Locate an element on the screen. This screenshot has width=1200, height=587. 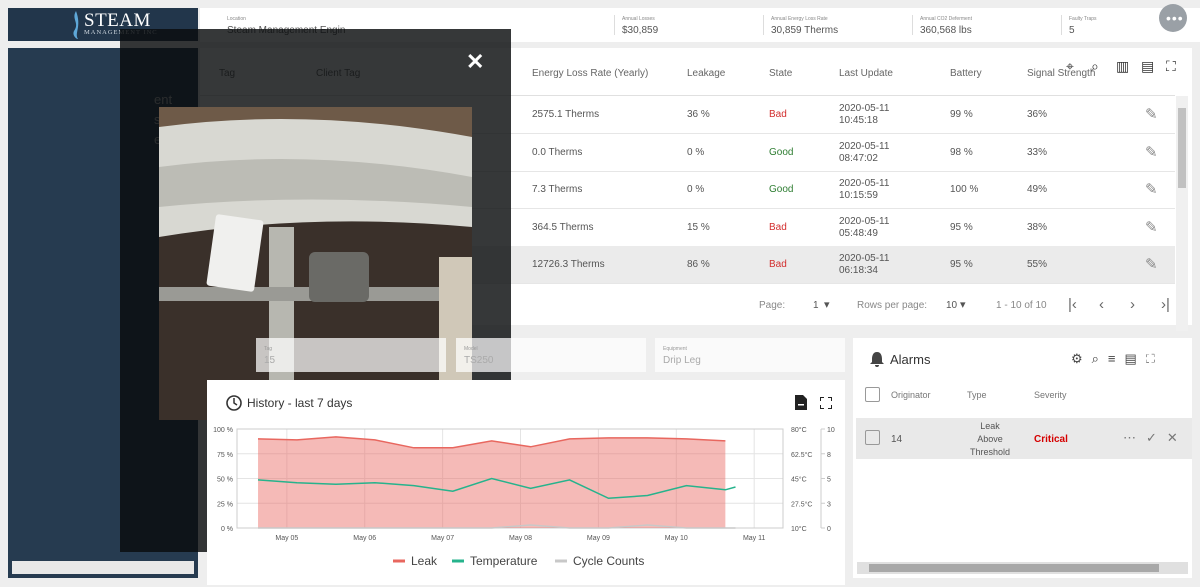
header-line is located at coordinates (687, 95).